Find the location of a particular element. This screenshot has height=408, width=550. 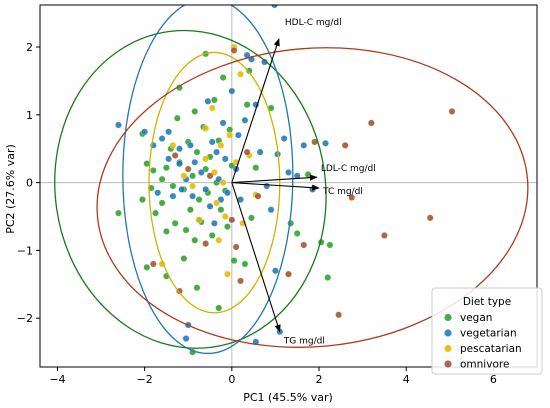

legend-marker-pescatarian is located at coordinates (448, 348).